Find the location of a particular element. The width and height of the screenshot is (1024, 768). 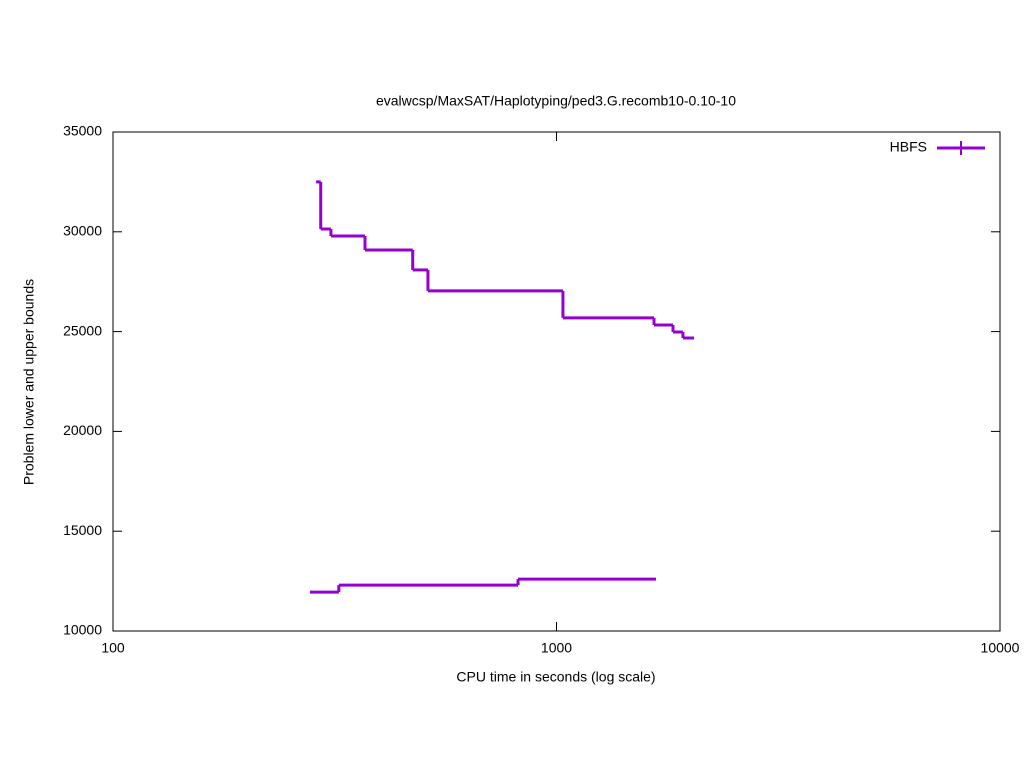

legend-label: HBFS is located at coordinates (908, 147).